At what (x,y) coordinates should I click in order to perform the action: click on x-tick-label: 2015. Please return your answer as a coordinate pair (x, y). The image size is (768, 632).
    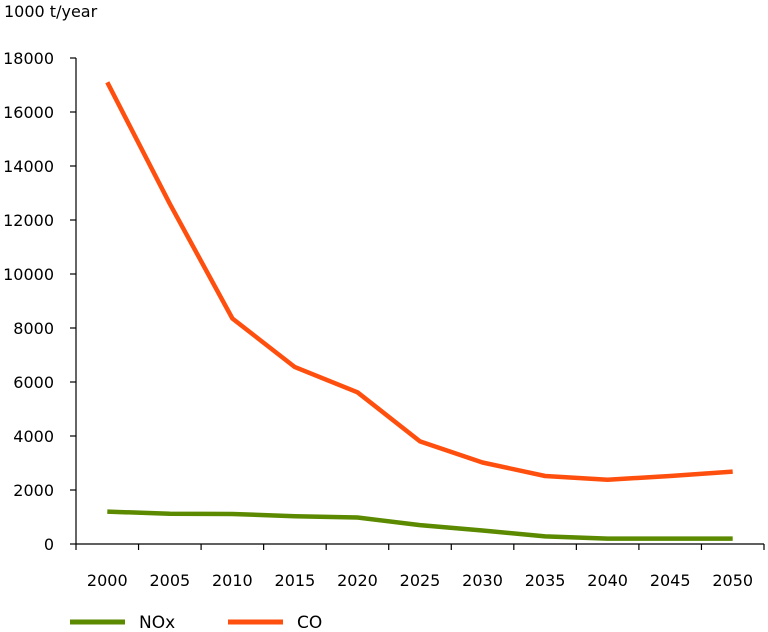
    Looking at the image, I should click on (295, 580).